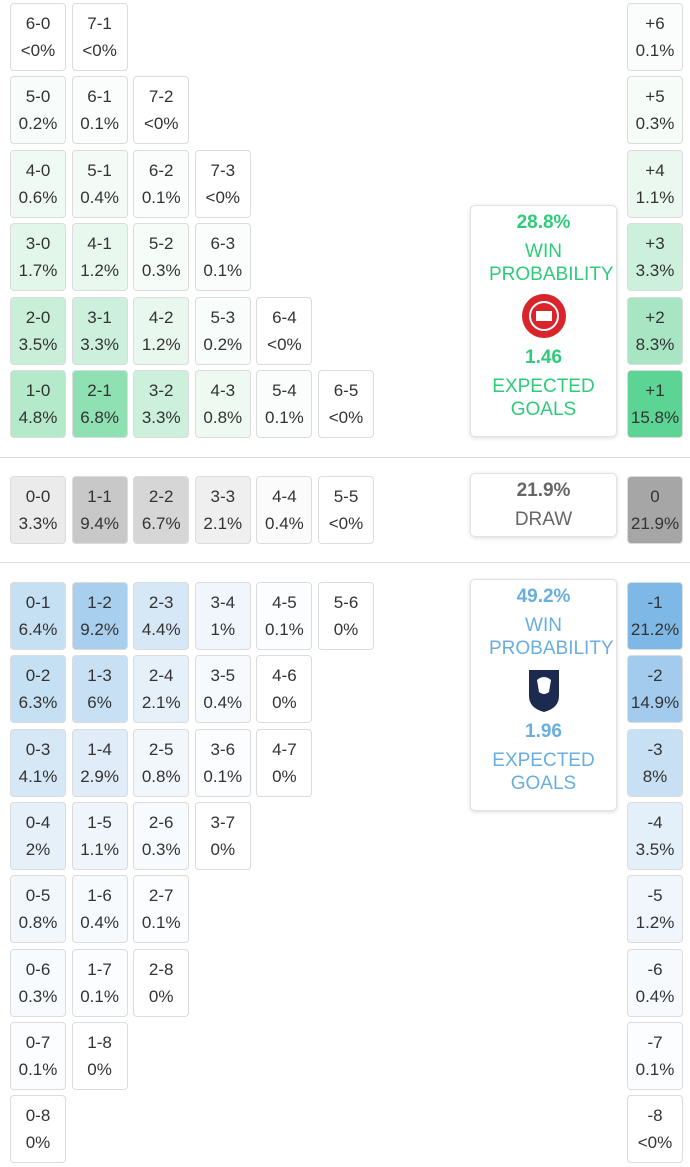  What do you see at coordinates (284, 330) in the screenshot?
I see `home-score-cell: 6-4 <0%` at bounding box center [284, 330].